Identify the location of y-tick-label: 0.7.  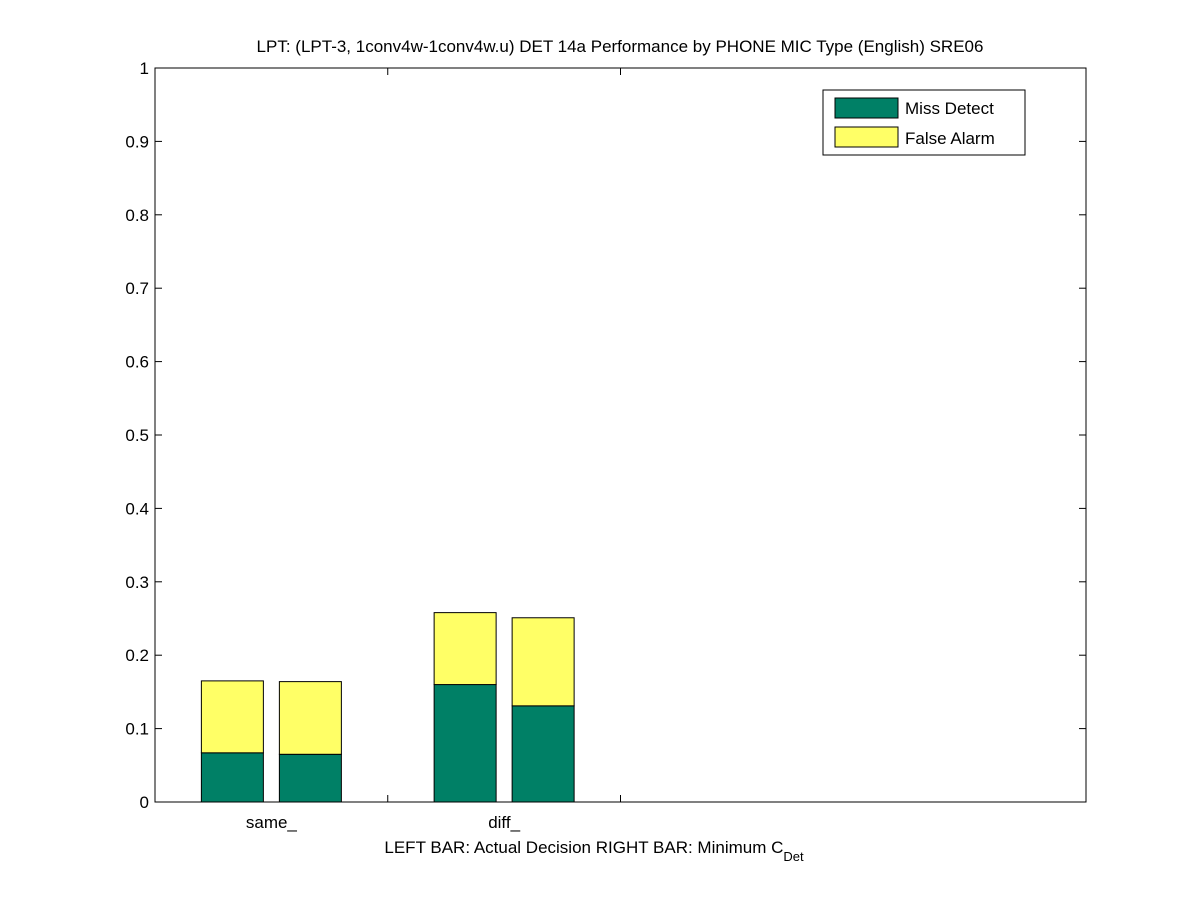
(137, 288).